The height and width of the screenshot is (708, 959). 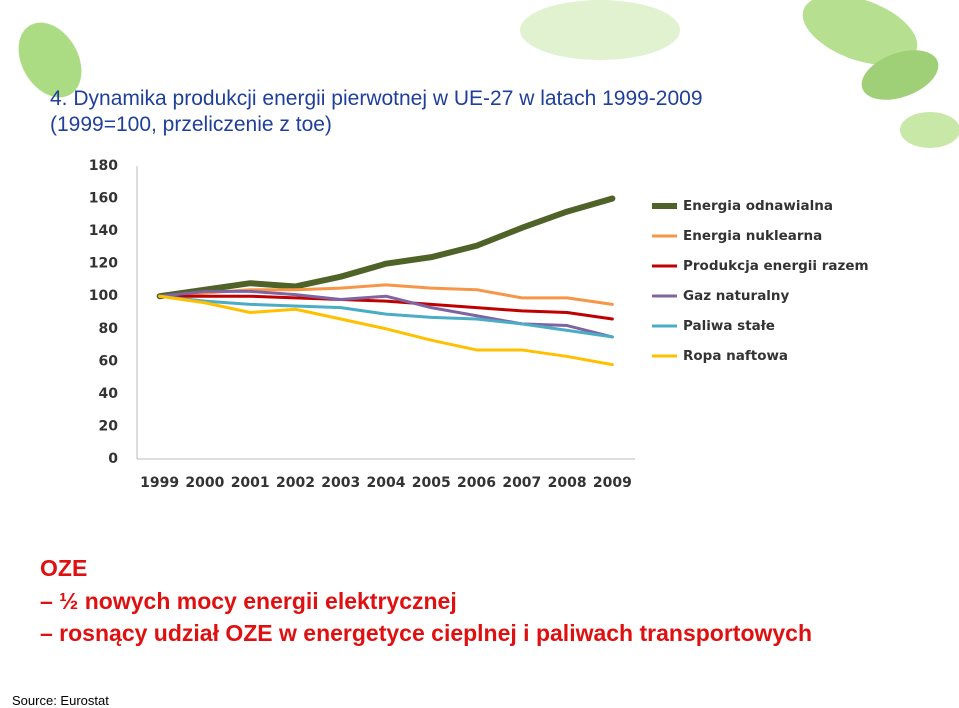 What do you see at coordinates (103, 166) in the screenshot?
I see `y-tick-label: 180` at bounding box center [103, 166].